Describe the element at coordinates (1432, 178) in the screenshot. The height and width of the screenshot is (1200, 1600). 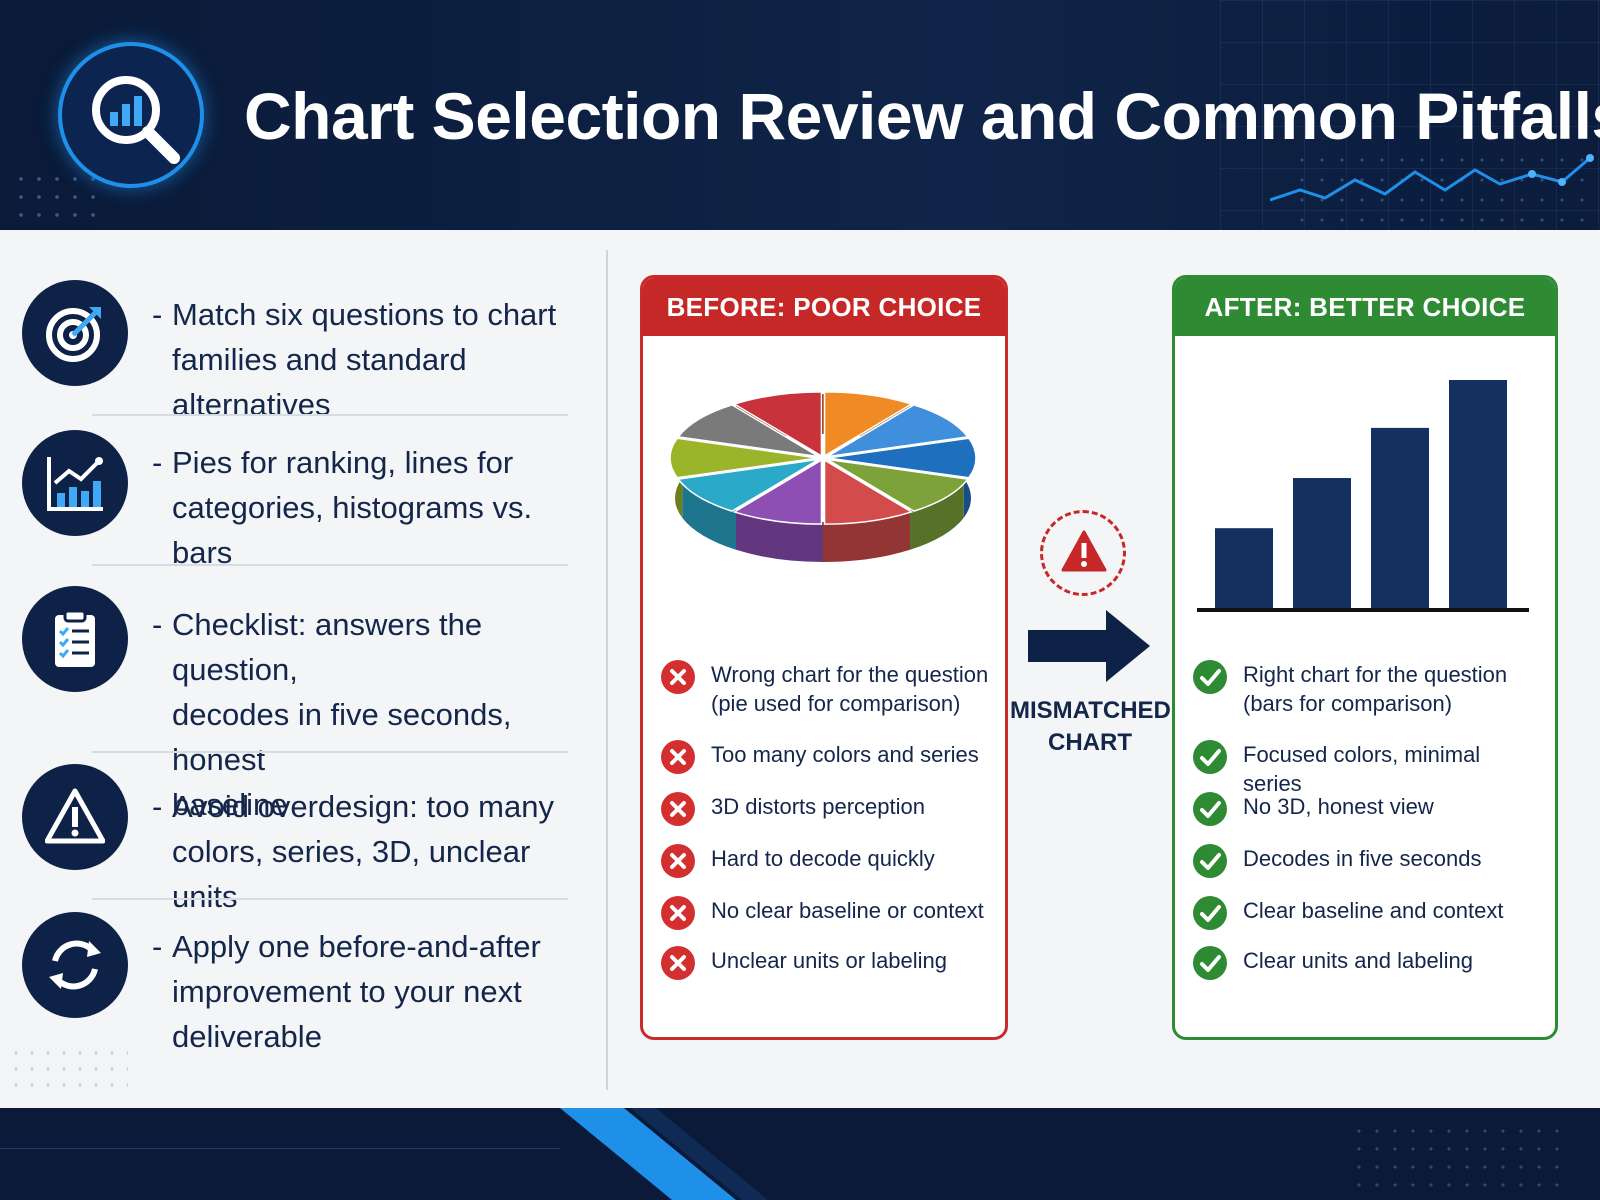
I see `trend-line-decoration` at that location.